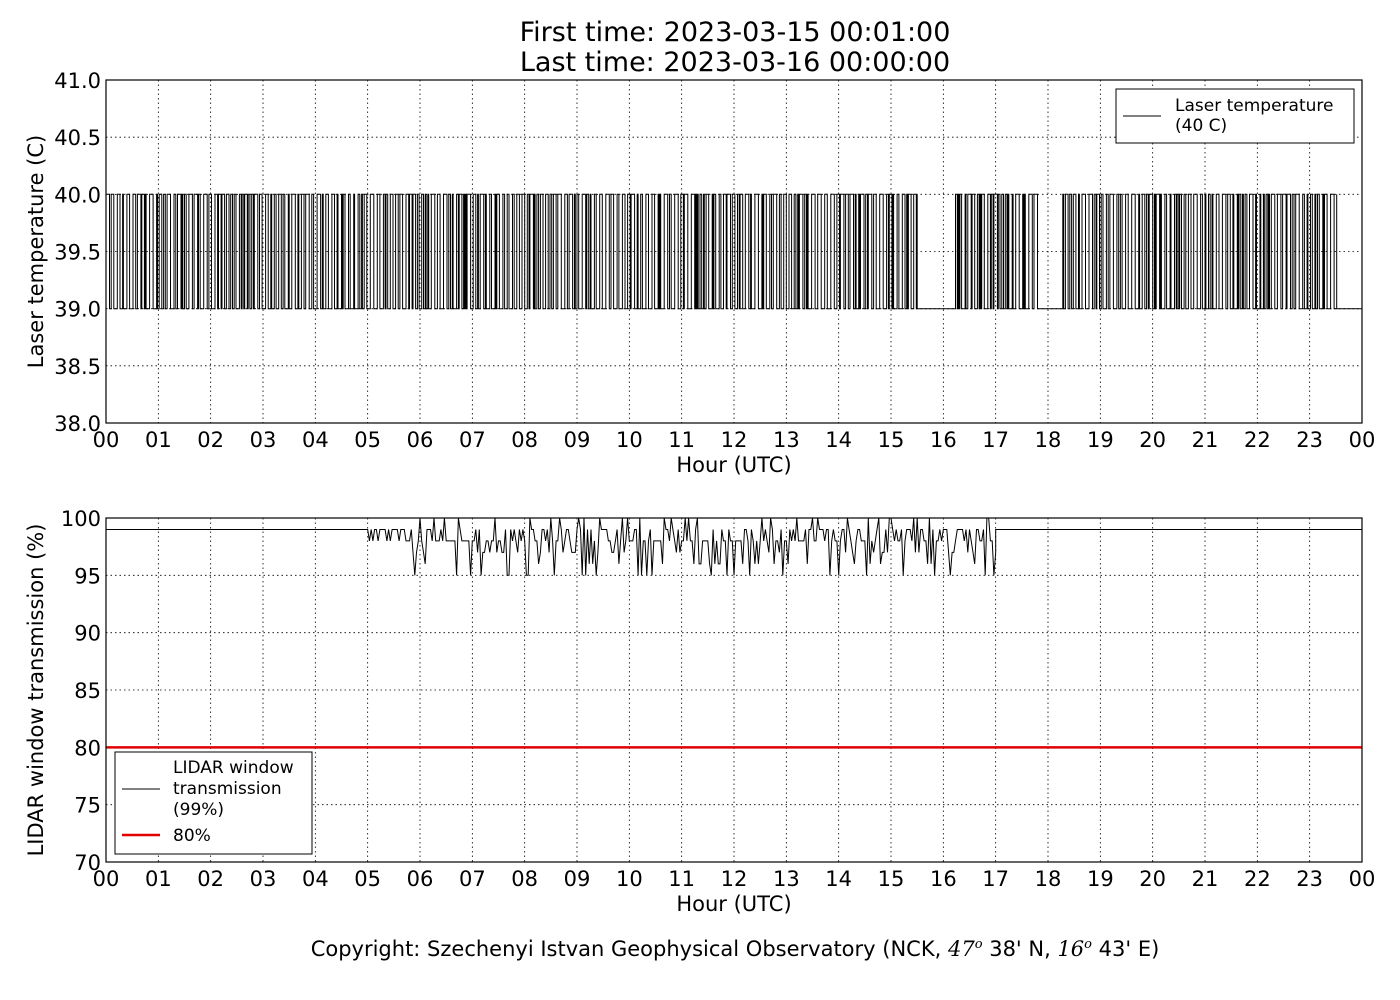 This screenshot has width=1400, height=1000. What do you see at coordinates (36, 690) in the screenshot?
I see `lidar-transmission-y-axis-label: LIDAR window transmission (%)` at bounding box center [36, 690].